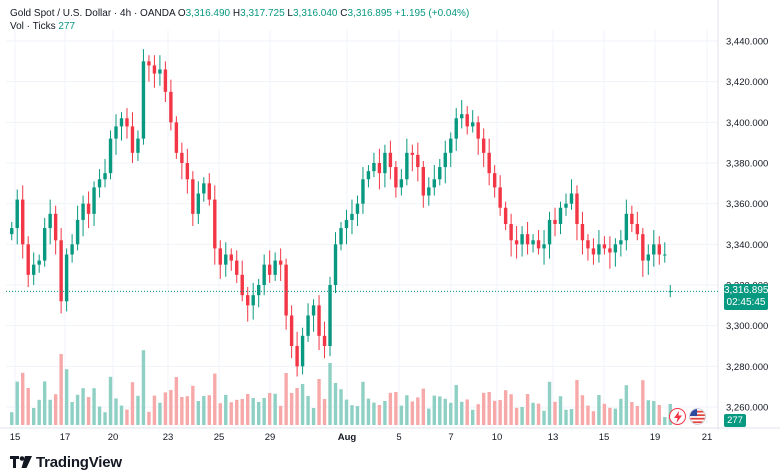 This screenshot has height=470, width=780. Describe the element at coordinates (677, 416) in the screenshot. I see `lightning-icon` at that location.